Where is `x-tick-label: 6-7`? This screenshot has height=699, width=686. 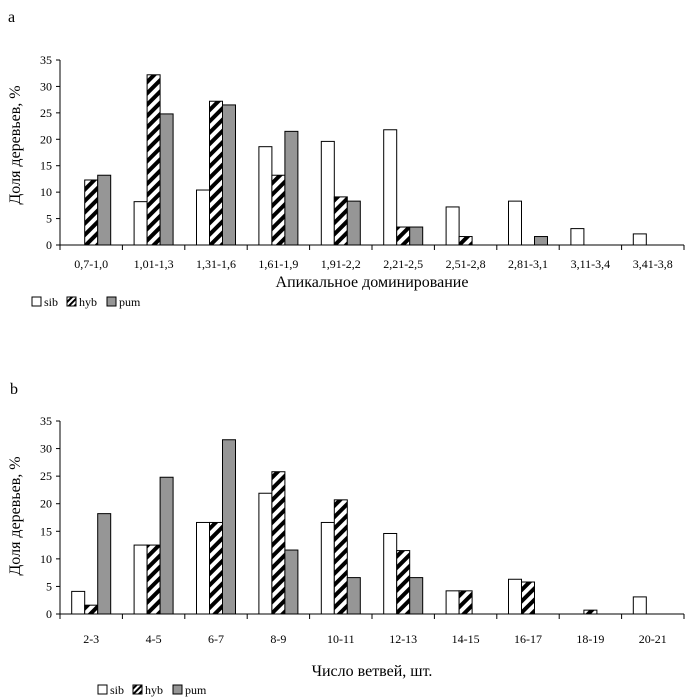
x-tick-label: 6-7 is located at coordinates (216, 639).